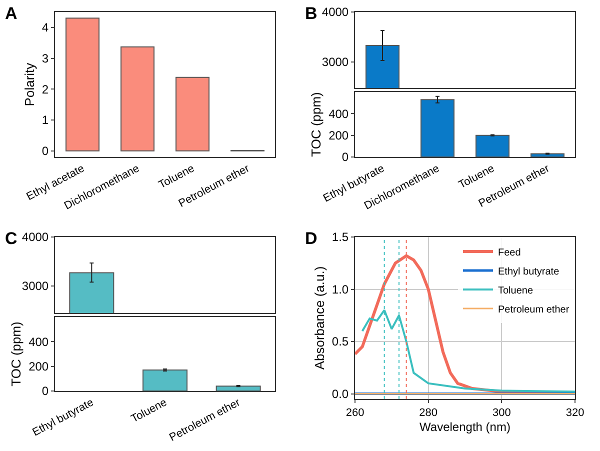 The width and height of the screenshot is (600, 451). I want to click on x-axis-title: Wavelength (nm), so click(465, 427).